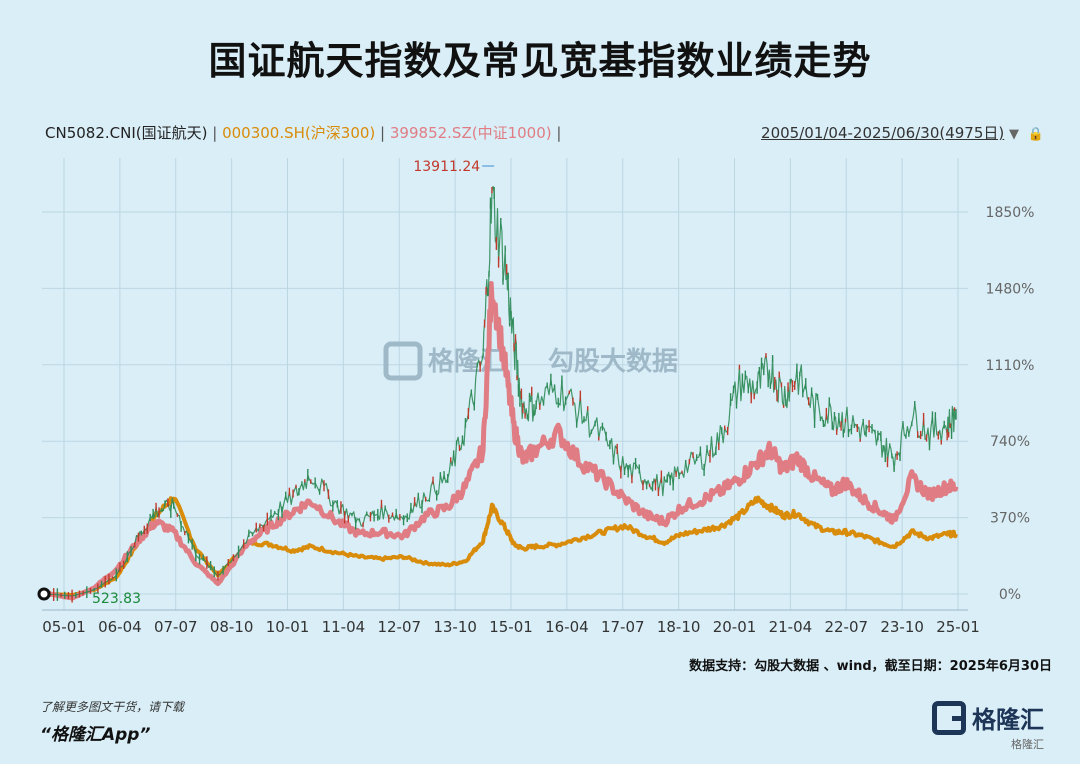 This screenshot has width=1080, height=764. Describe the element at coordinates (883, 133) in the screenshot. I see `date-range-text: 2005/01/04-2025/06/30(4975日)` at that location.